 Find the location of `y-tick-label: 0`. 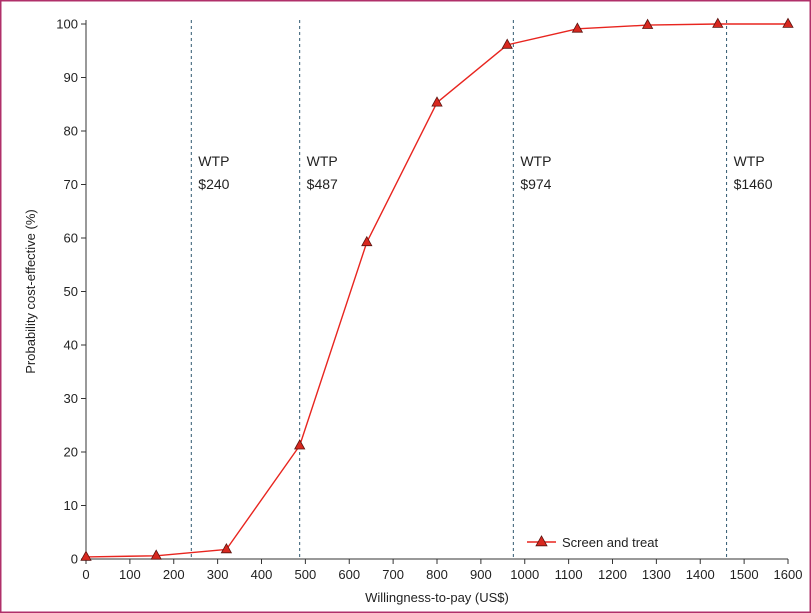

y-tick-label: 0 is located at coordinates (74, 559).